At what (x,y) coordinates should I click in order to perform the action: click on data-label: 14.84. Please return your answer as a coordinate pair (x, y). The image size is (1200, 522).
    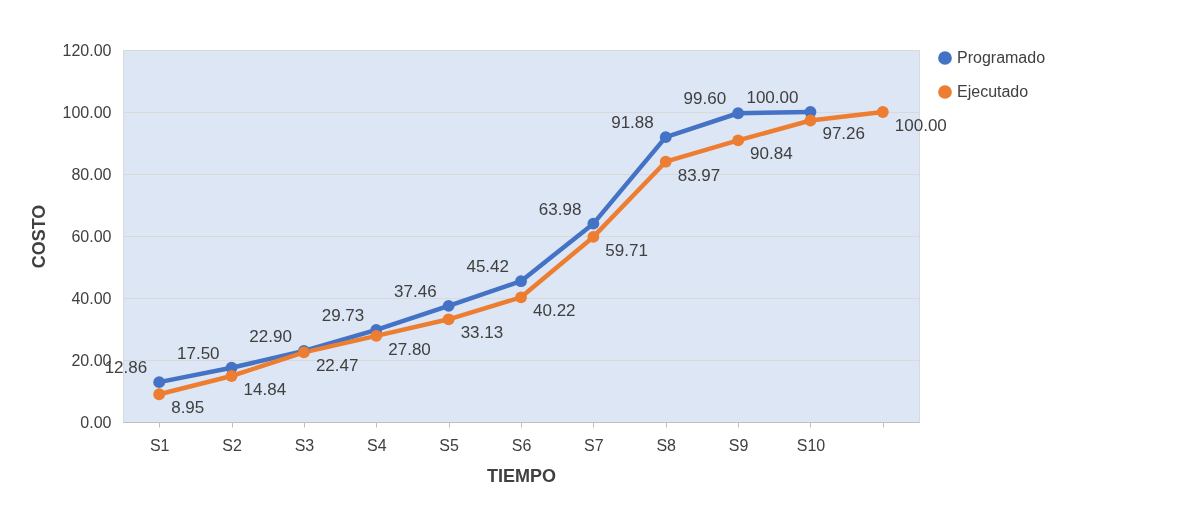
    Looking at the image, I should click on (265, 389).